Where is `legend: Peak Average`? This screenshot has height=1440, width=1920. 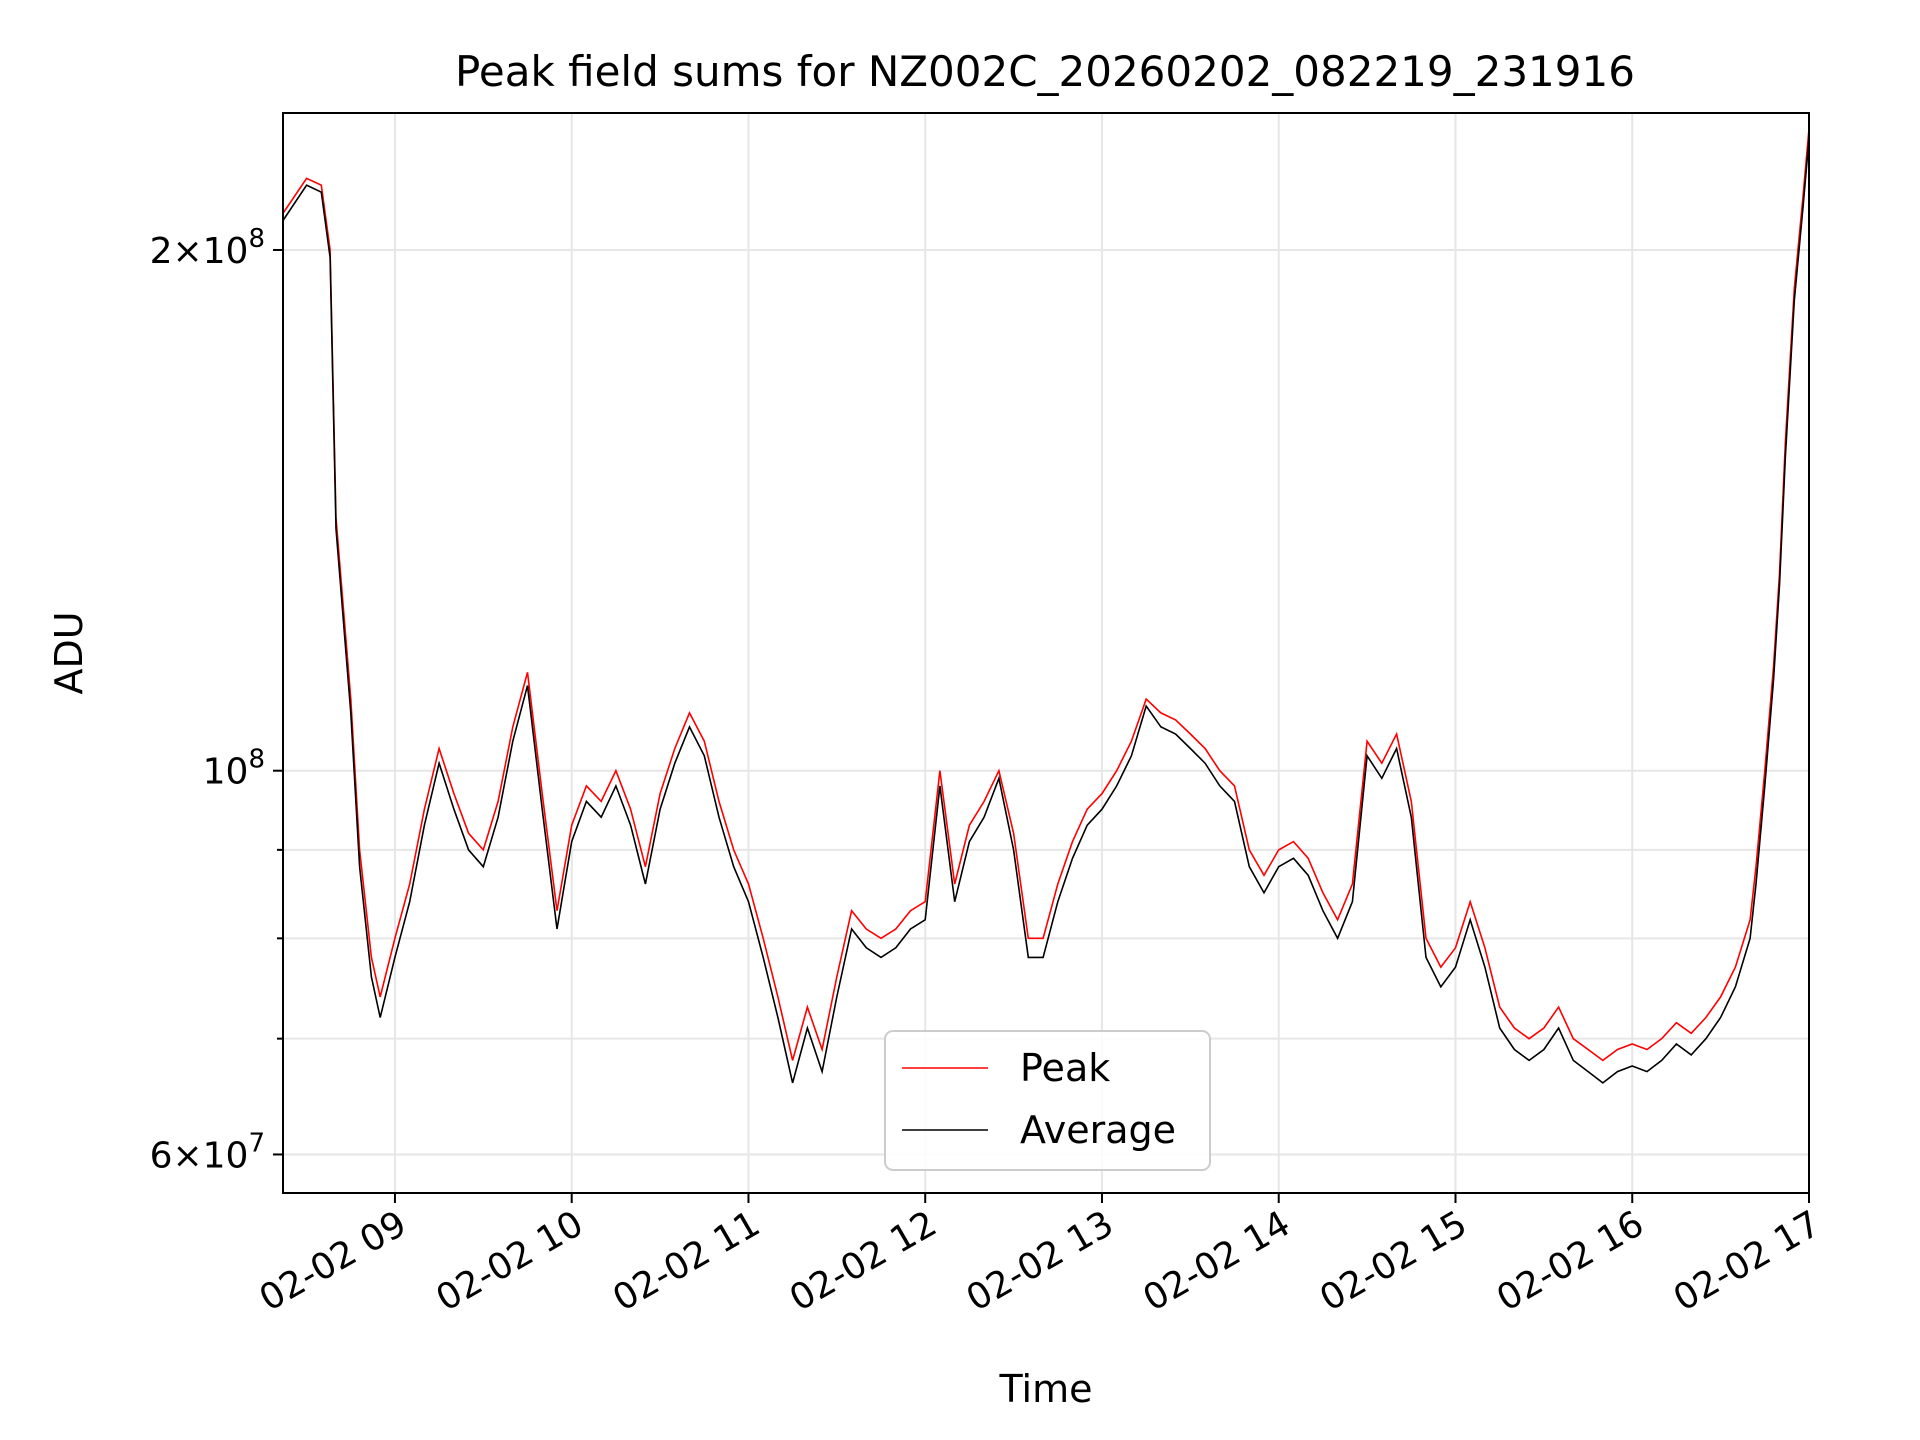 legend: Peak Average is located at coordinates (1047, 1100).